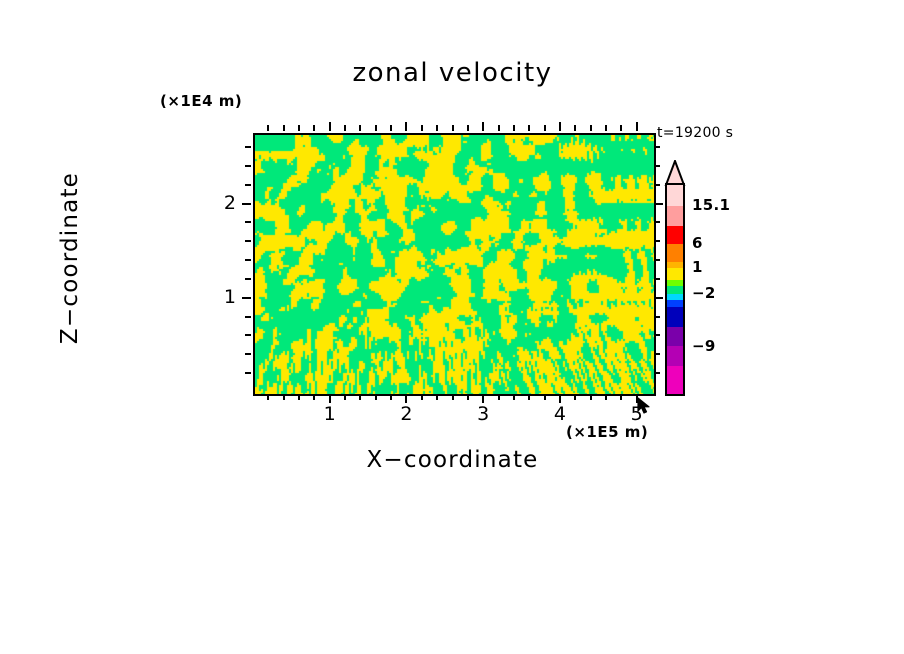  What do you see at coordinates (697, 267) in the screenshot?
I see `colorbar-tick-label: 1` at bounding box center [697, 267].